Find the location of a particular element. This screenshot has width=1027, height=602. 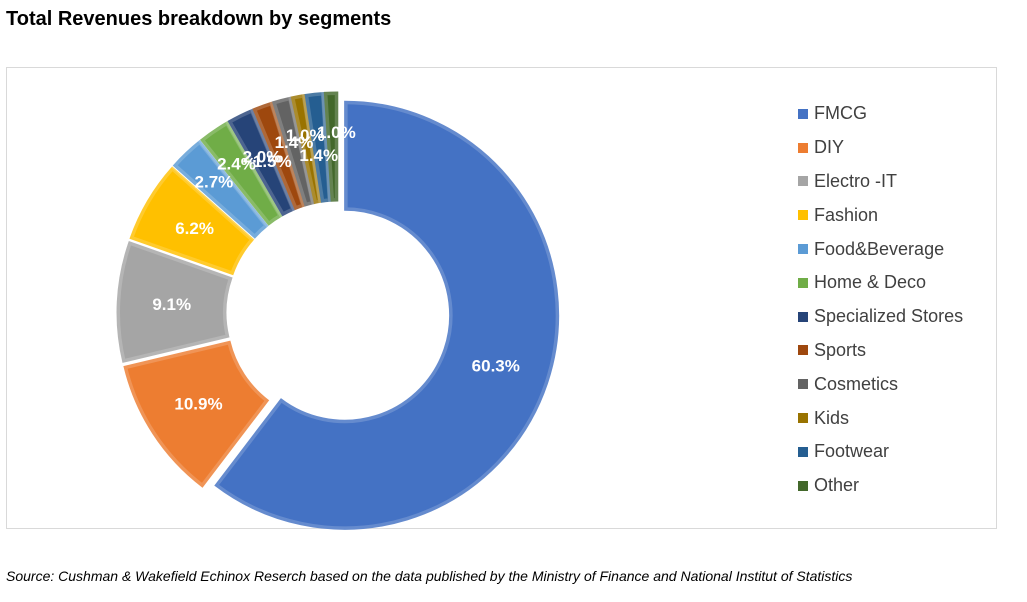

legend-label: Electro -IT is located at coordinates (856, 180).